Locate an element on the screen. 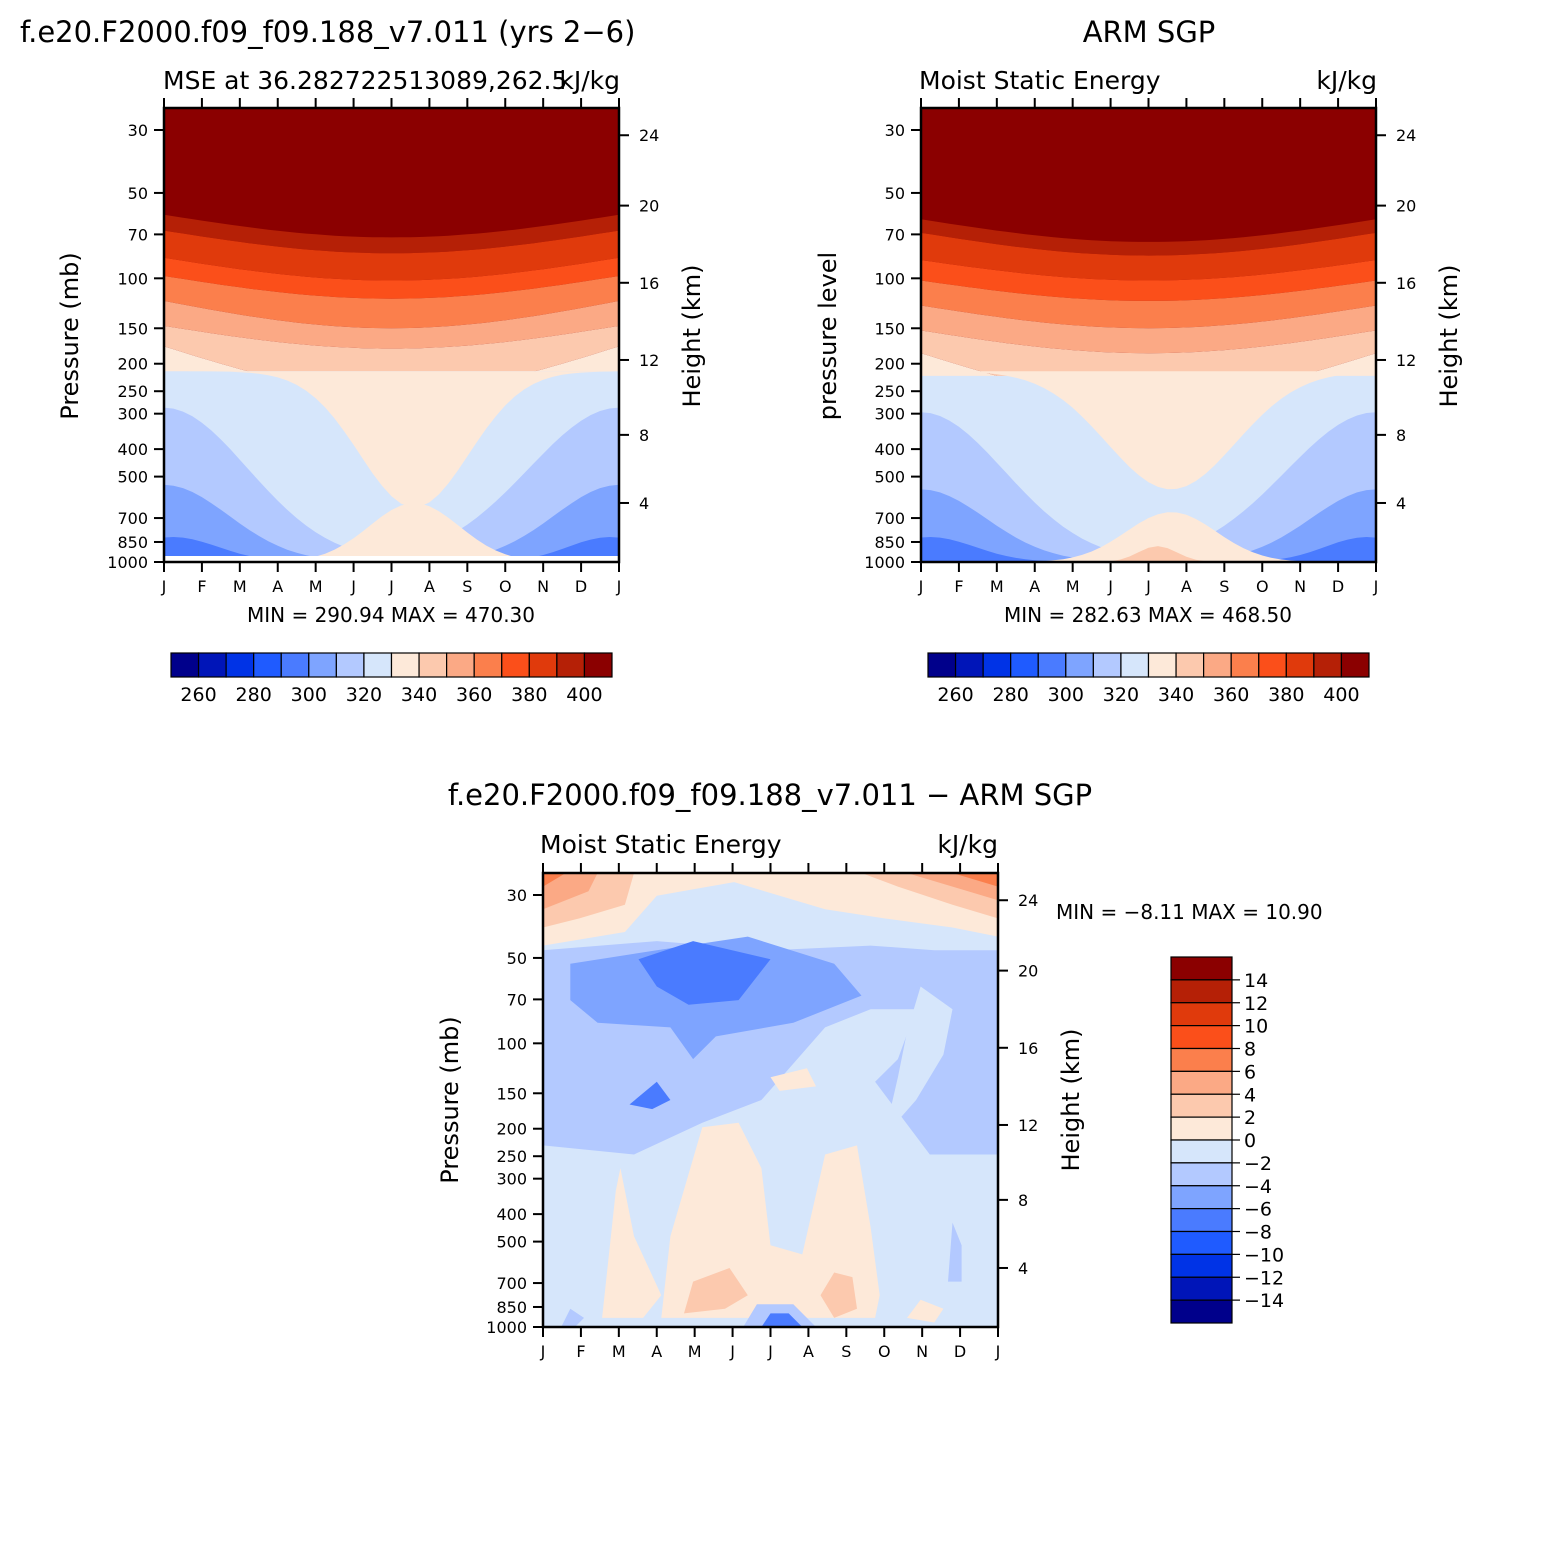 Image resolution: width=1541 pixels, height=1541 pixels. y-tick-label: 400 is located at coordinates (132, 449).